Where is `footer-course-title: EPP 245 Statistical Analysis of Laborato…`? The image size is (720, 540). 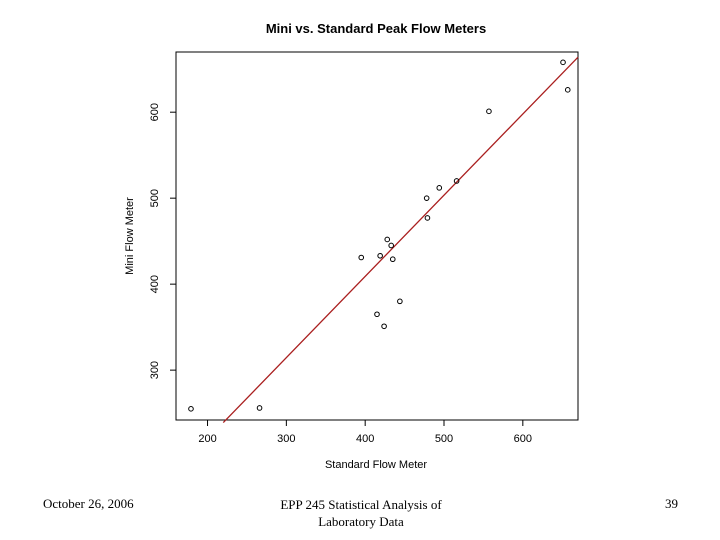 footer-course-title: EPP 245 Statistical Analysis of Laborato… is located at coordinates (361, 513).